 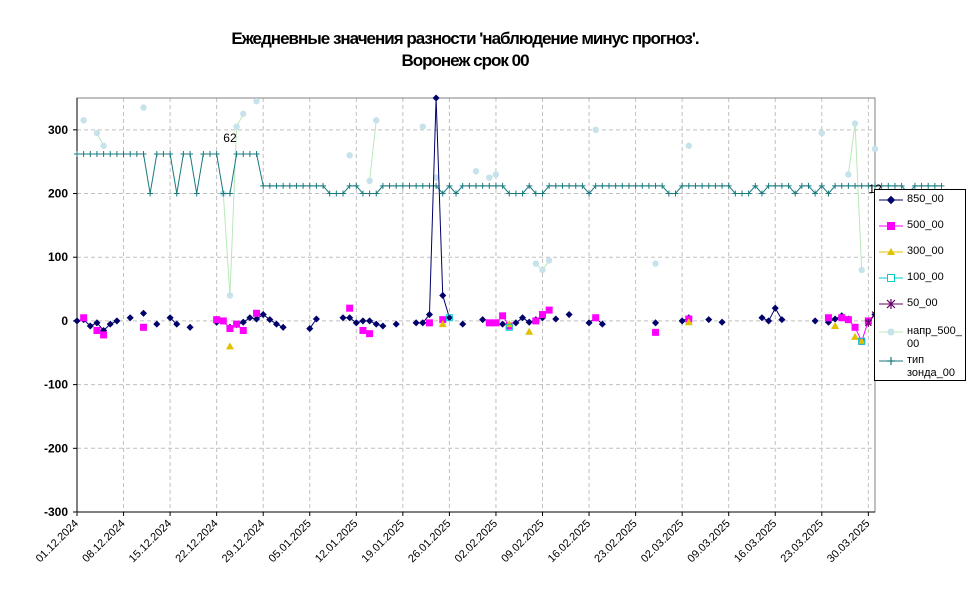 What do you see at coordinates (476, 541) in the screenshot?
I see `x-tick-label: 02.02.2025` at bounding box center [476, 541].